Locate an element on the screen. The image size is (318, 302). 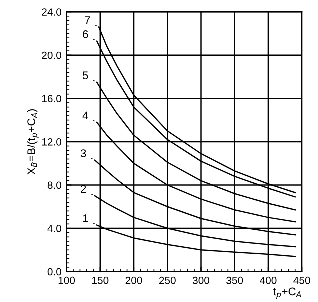
y-tick-label: 4.0 is located at coordinates (55, 228).